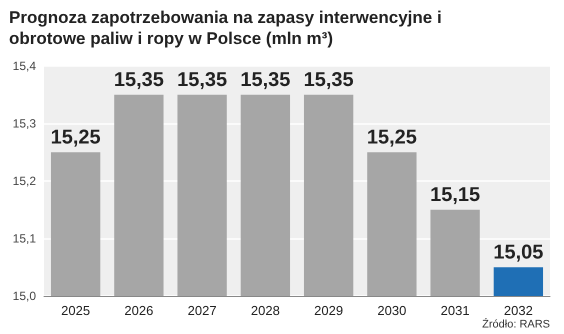 The image size is (564, 334). What do you see at coordinates (518, 310) in the screenshot?
I see `x-tick-label: 2032` at bounding box center [518, 310].